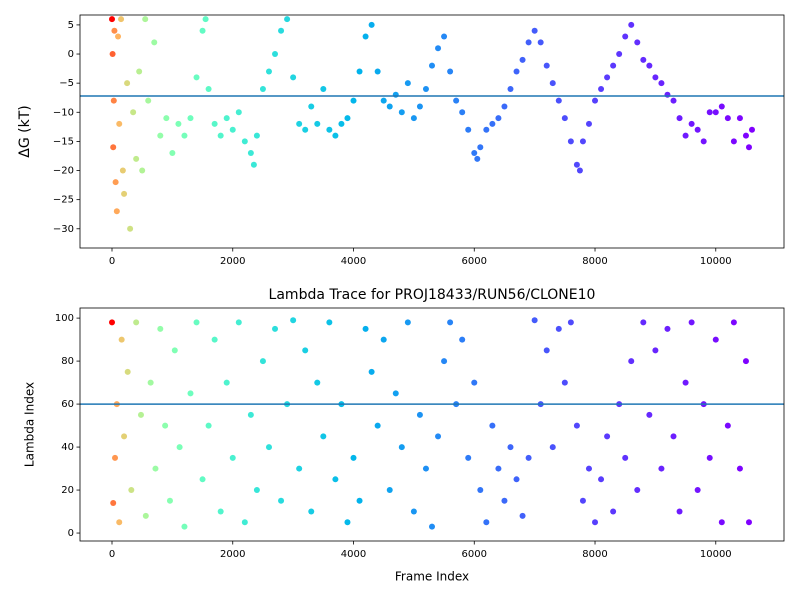 The width and height of the screenshot is (800, 600). I want to click on y-tick-label: 20, so click(67, 490).